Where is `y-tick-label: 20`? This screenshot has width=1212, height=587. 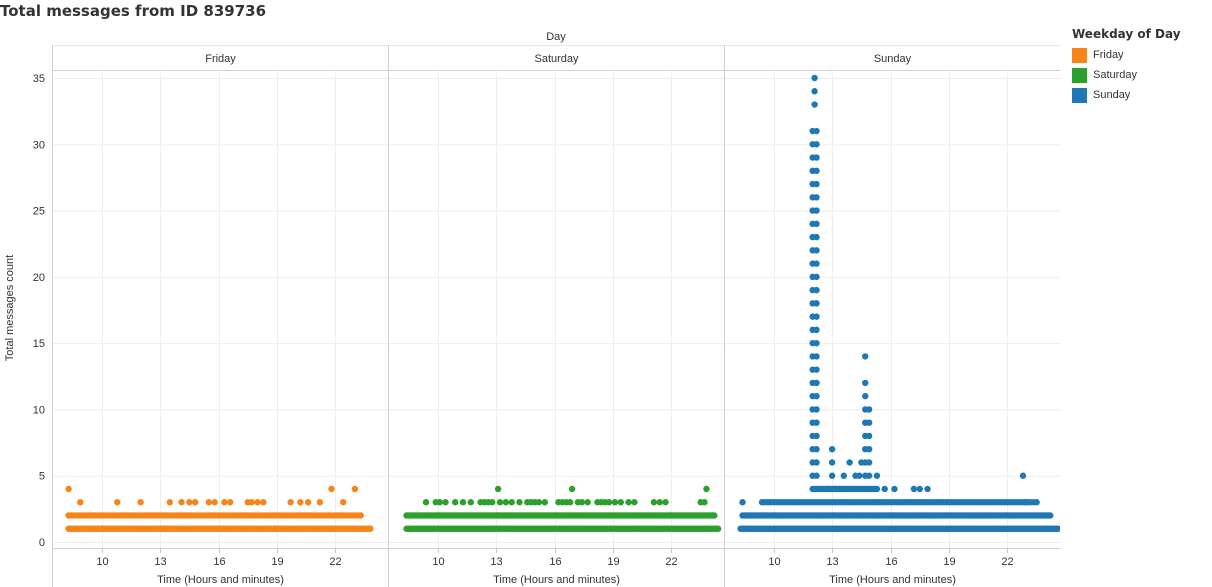
y-tick-label: 20 is located at coordinates (39, 278).